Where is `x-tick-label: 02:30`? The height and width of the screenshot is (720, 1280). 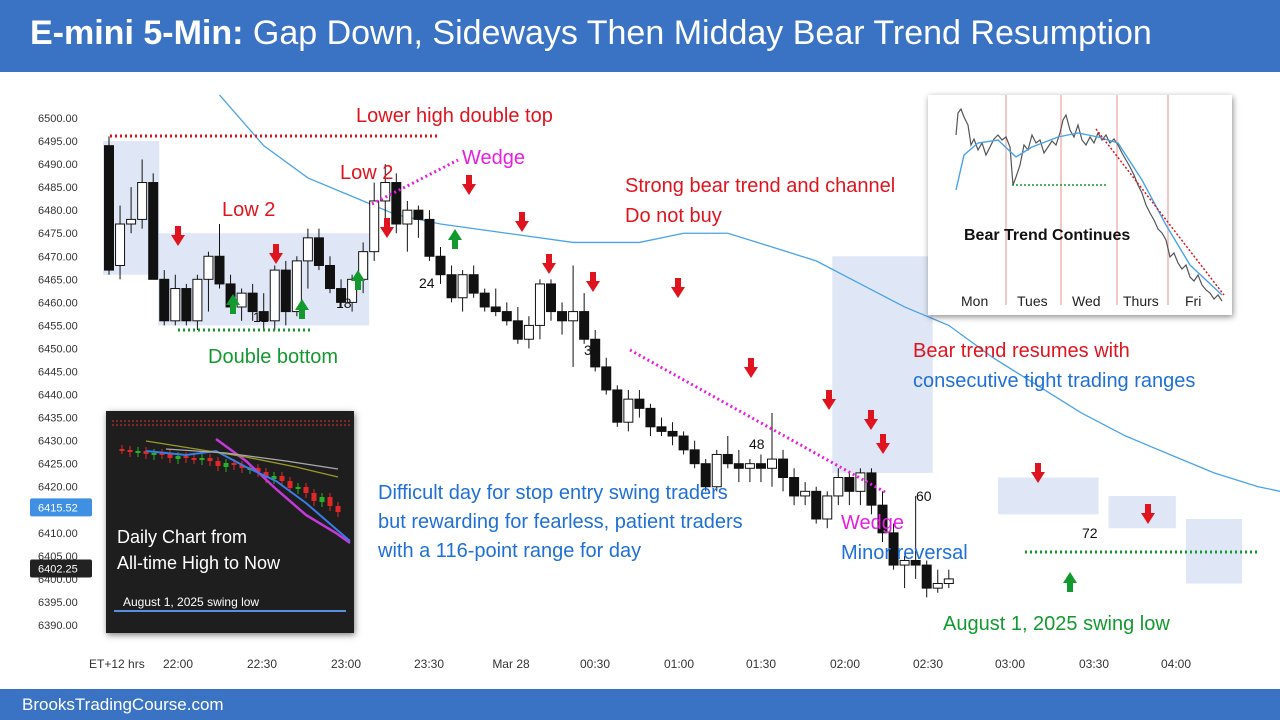 x-tick-label: 02:30 is located at coordinates (928, 664).